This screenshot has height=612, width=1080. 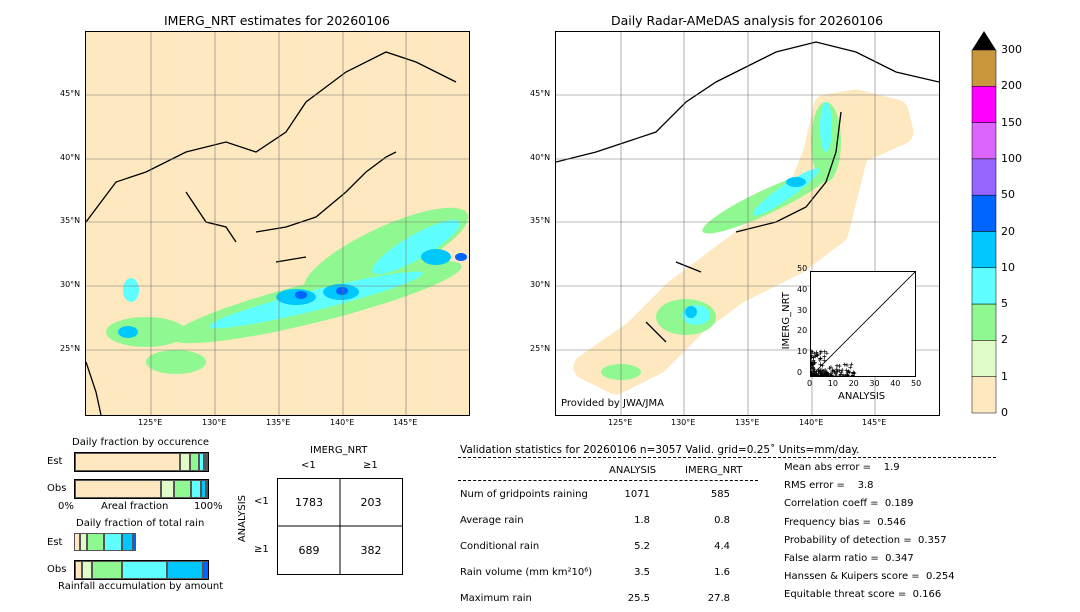 What do you see at coordinates (862, 324) in the screenshot?
I see `scatter-plot` at bounding box center [862, 324].